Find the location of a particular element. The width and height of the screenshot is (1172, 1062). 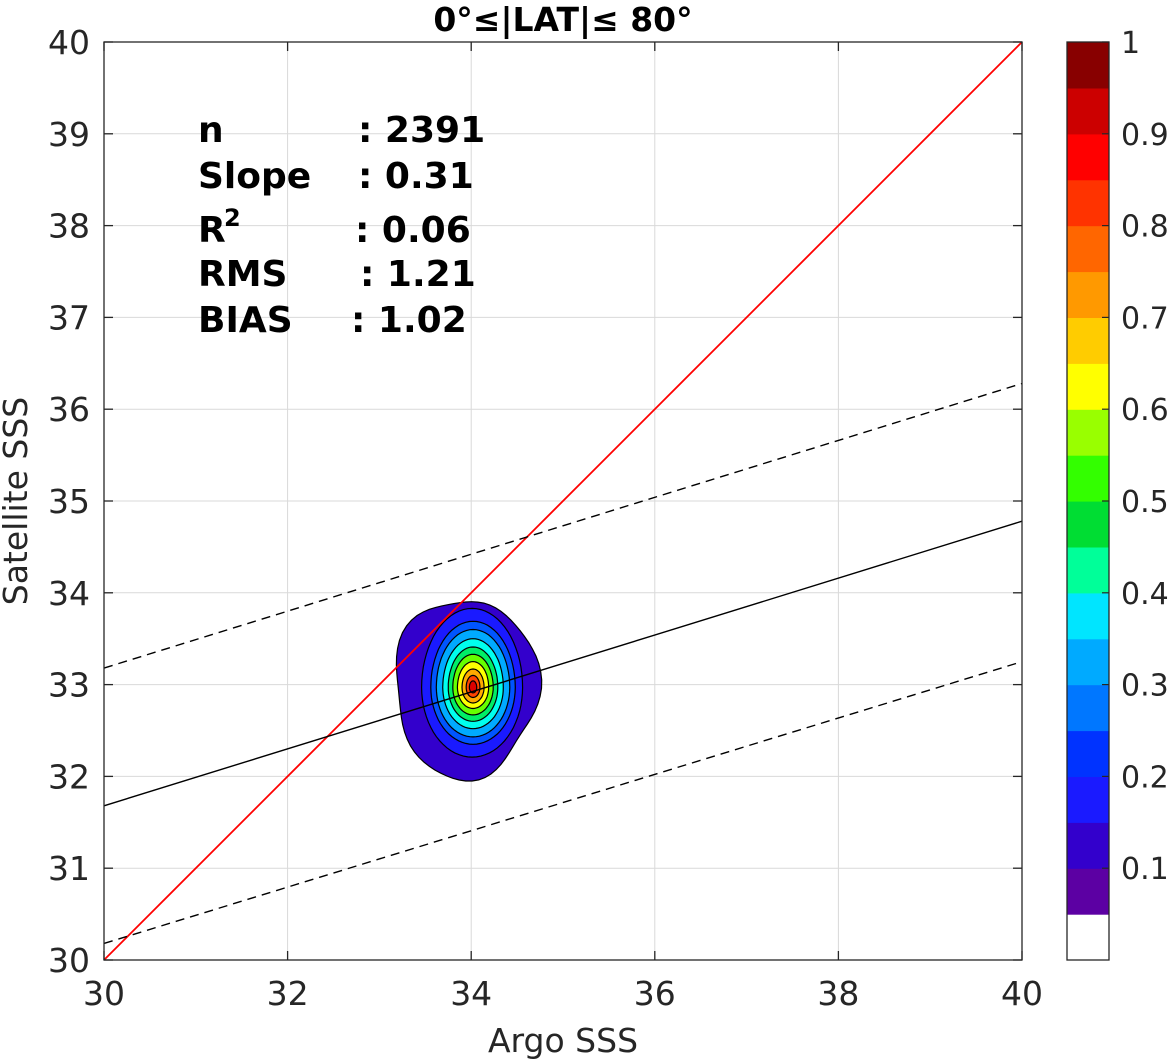

chart-title: 0°≤|LAT|≤ 80° is located at coordinates (562, 19).